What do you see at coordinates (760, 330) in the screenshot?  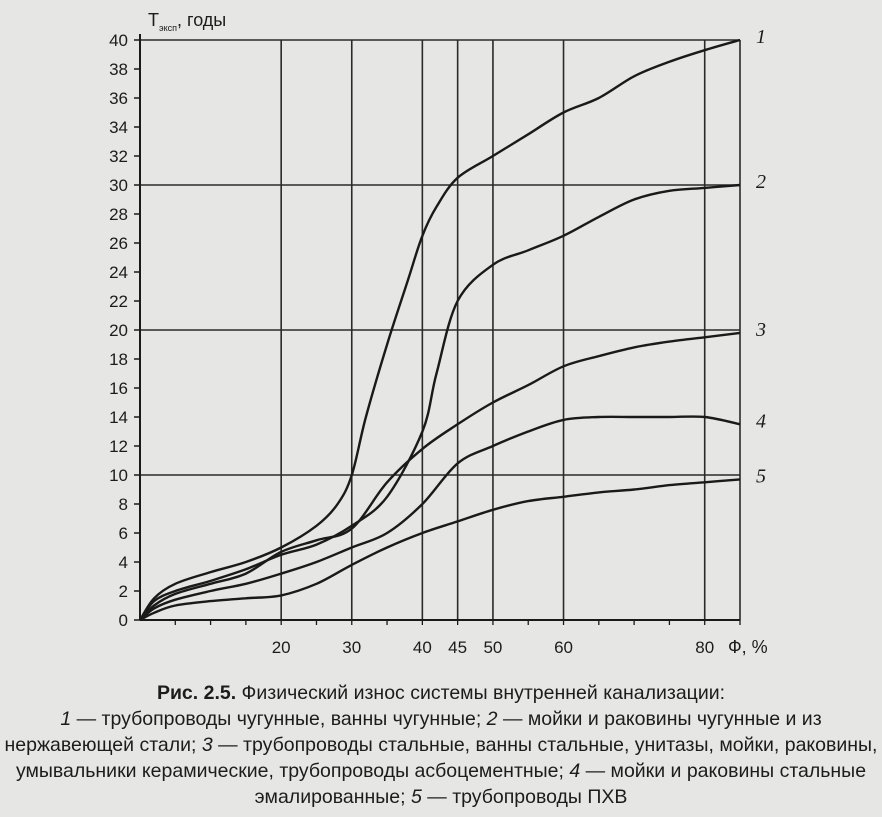 I see `series-label-3: 3` at bounding box center [760, 330].